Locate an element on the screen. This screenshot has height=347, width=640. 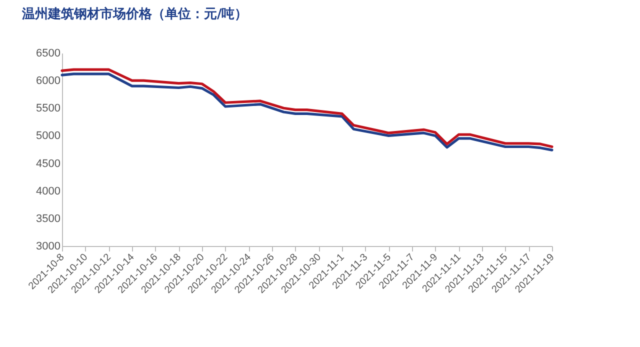
y-tick-label: 6500 is located at coordinates (48, 54).